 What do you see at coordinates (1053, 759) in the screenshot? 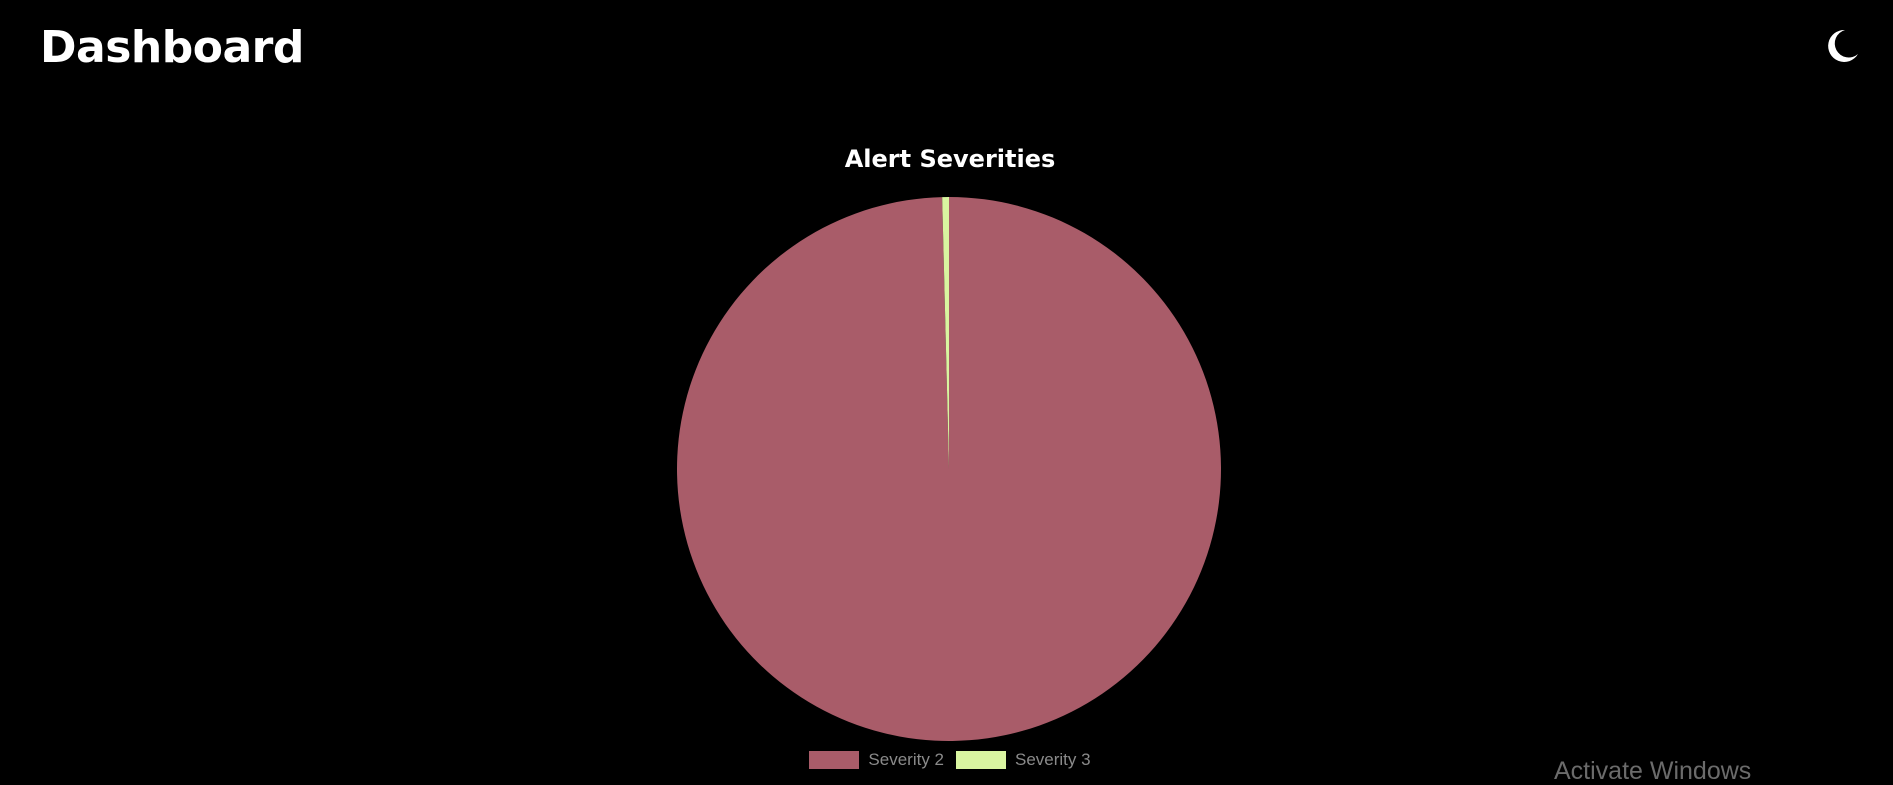
I see `legend-label-severity-3: Severity 3` at bounding box center [1053, 759].